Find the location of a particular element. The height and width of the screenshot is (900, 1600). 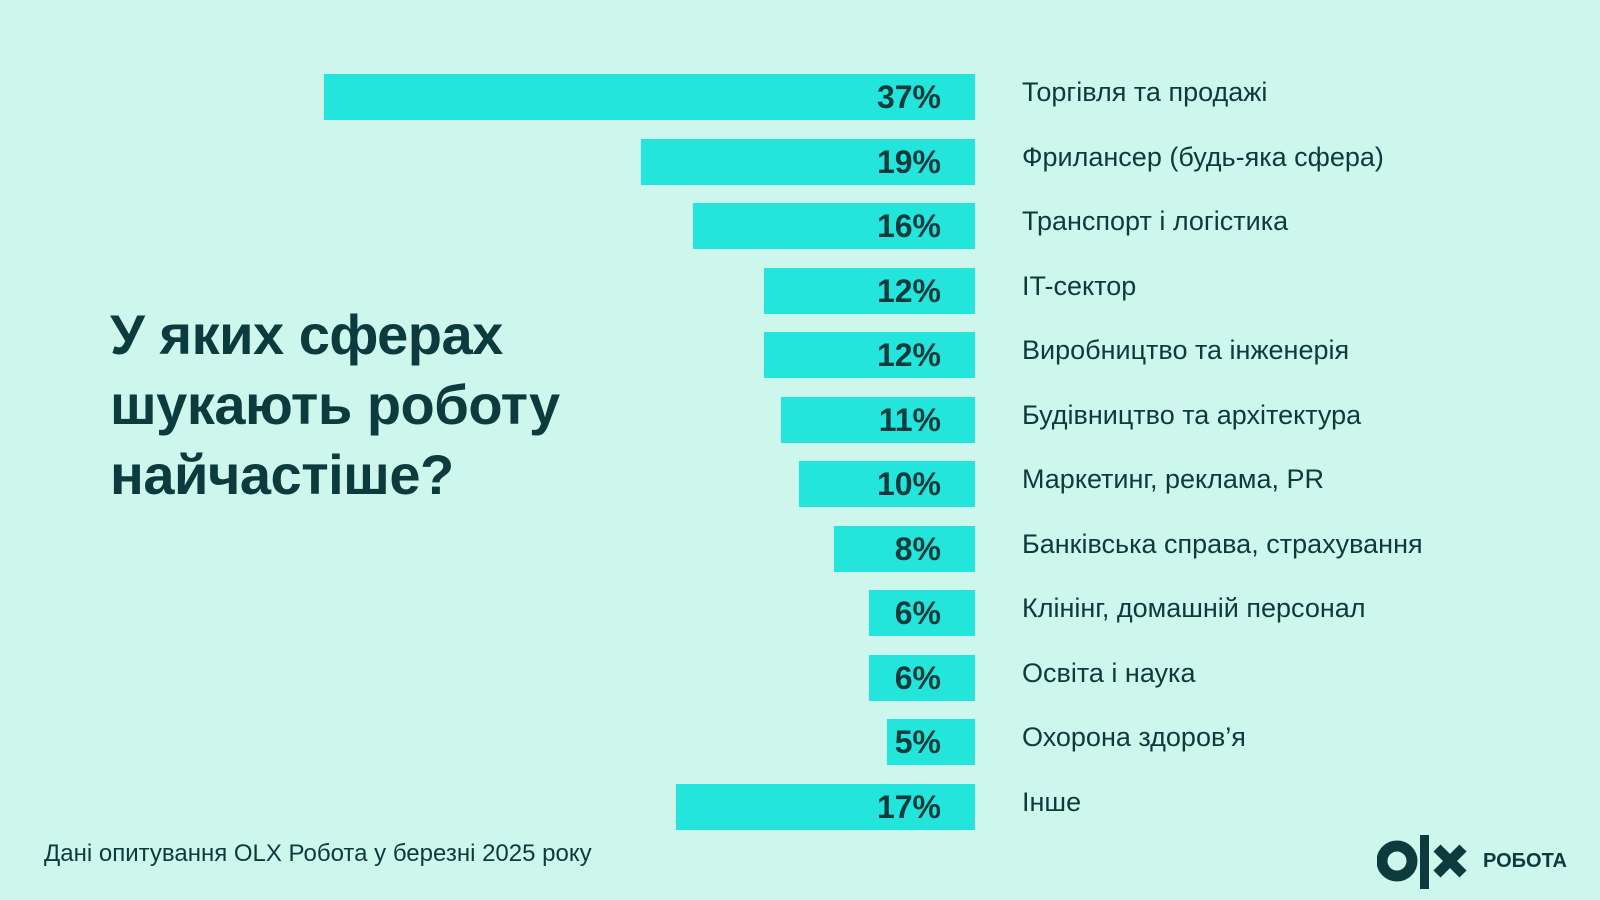

bar: 37% is located at coordinates (649, 97).